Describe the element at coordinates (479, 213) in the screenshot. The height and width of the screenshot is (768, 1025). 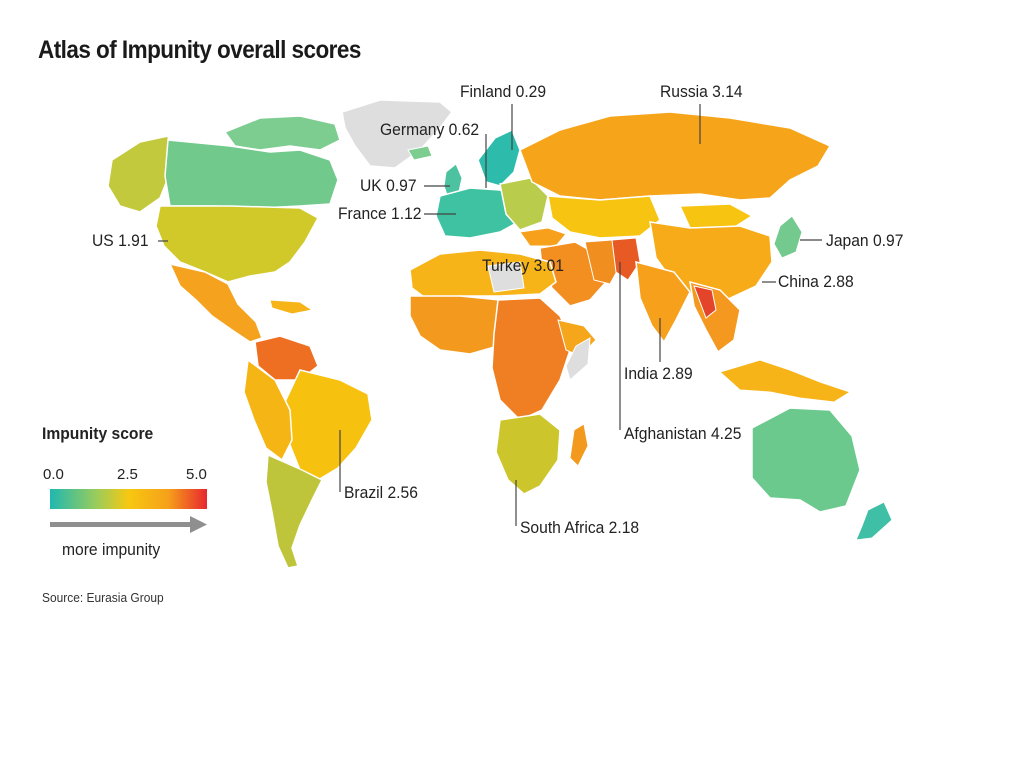
I see `western-europe-region` at that location.